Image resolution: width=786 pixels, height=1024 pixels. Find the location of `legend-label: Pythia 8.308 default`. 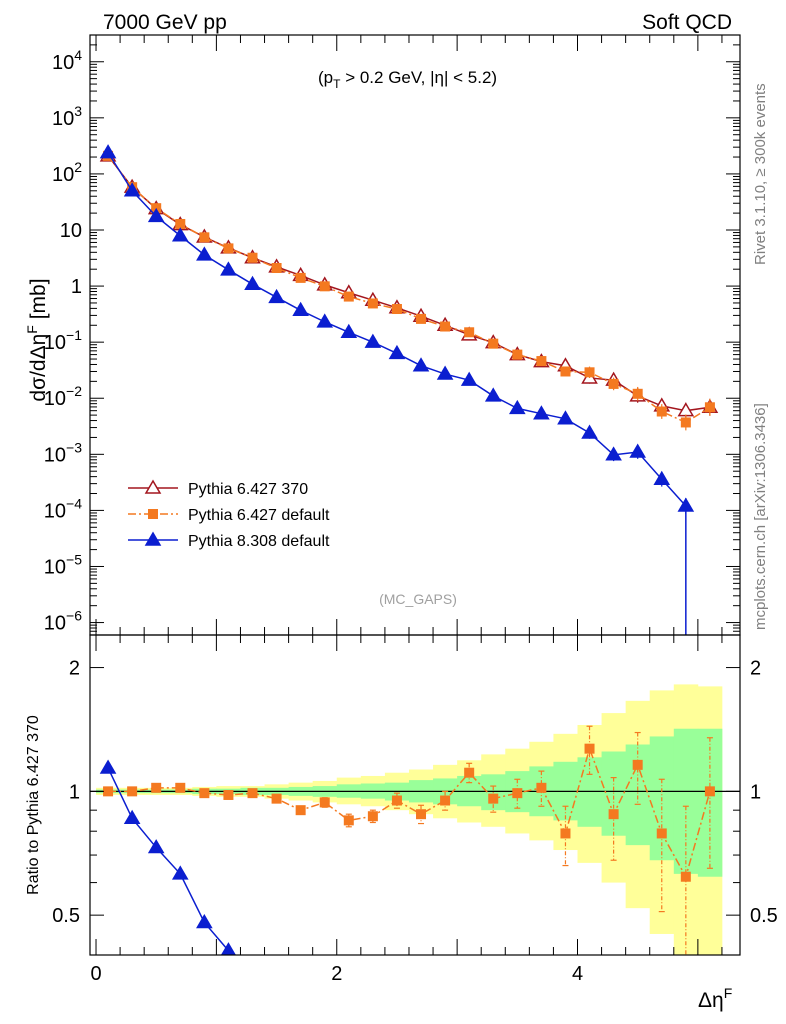

legend-label: Pythia 8.308 default is located at coordinates (259, 541).